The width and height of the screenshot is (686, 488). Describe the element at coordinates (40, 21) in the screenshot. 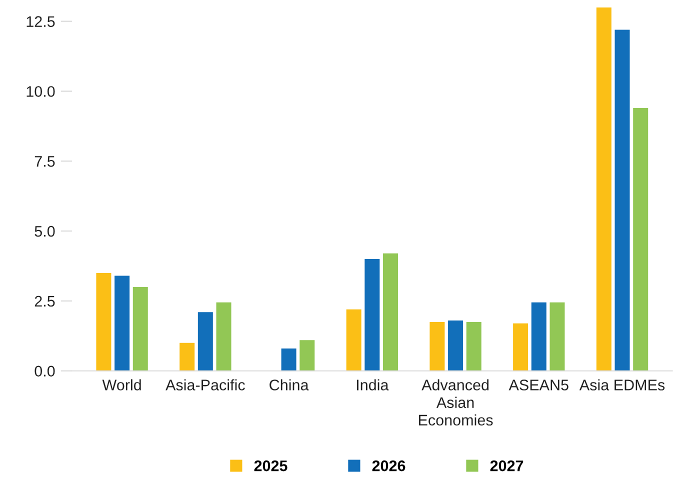

I see `y-tick-label: 12.5` at that location.